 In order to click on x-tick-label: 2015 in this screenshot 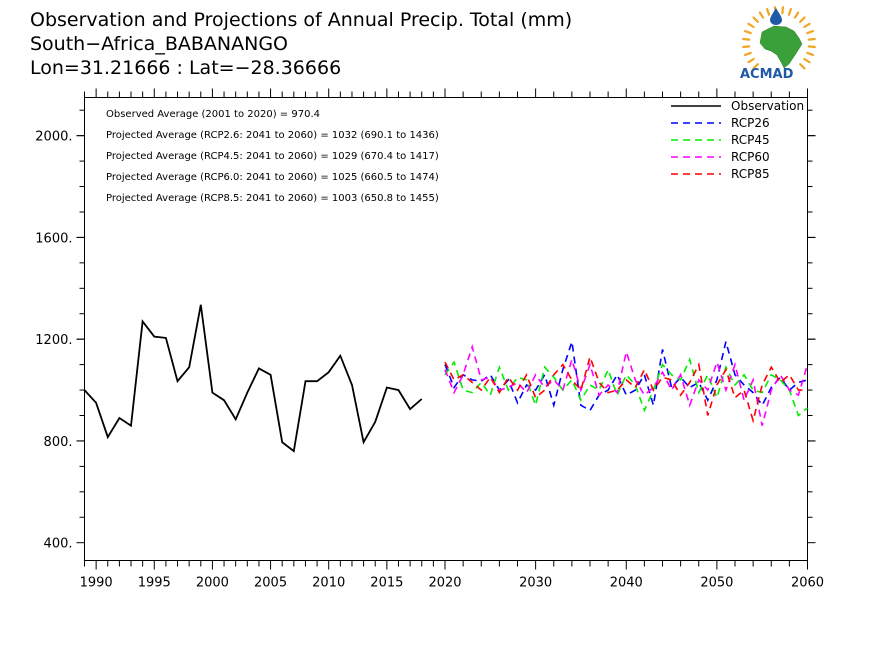, I will do `click(386, 583)`.